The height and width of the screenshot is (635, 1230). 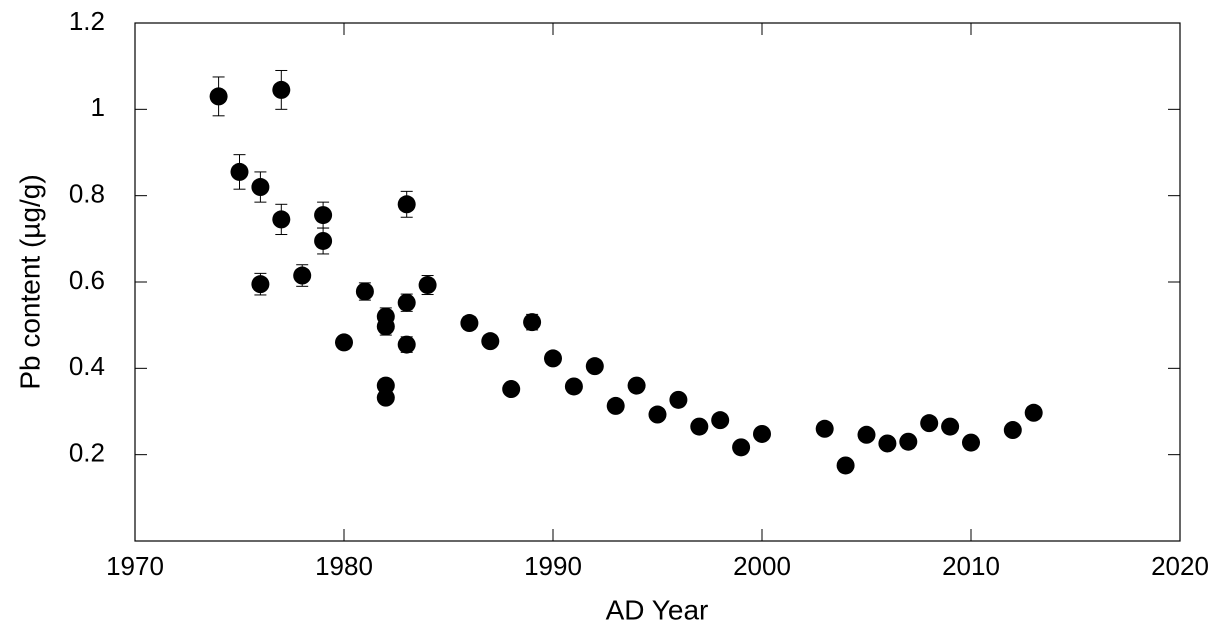 What do you see at coordinates (87, 21) in the screenshot?
I see `y-tick-label: 1.2` at bounding box center [87, 21].